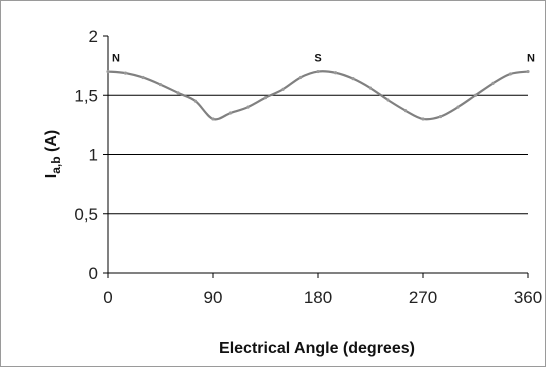 This screenshot has width=546, height=367. Describe the element at coordinates (93, 155) in the screenshot. I see `y-tick-label-2: 1` at that location.